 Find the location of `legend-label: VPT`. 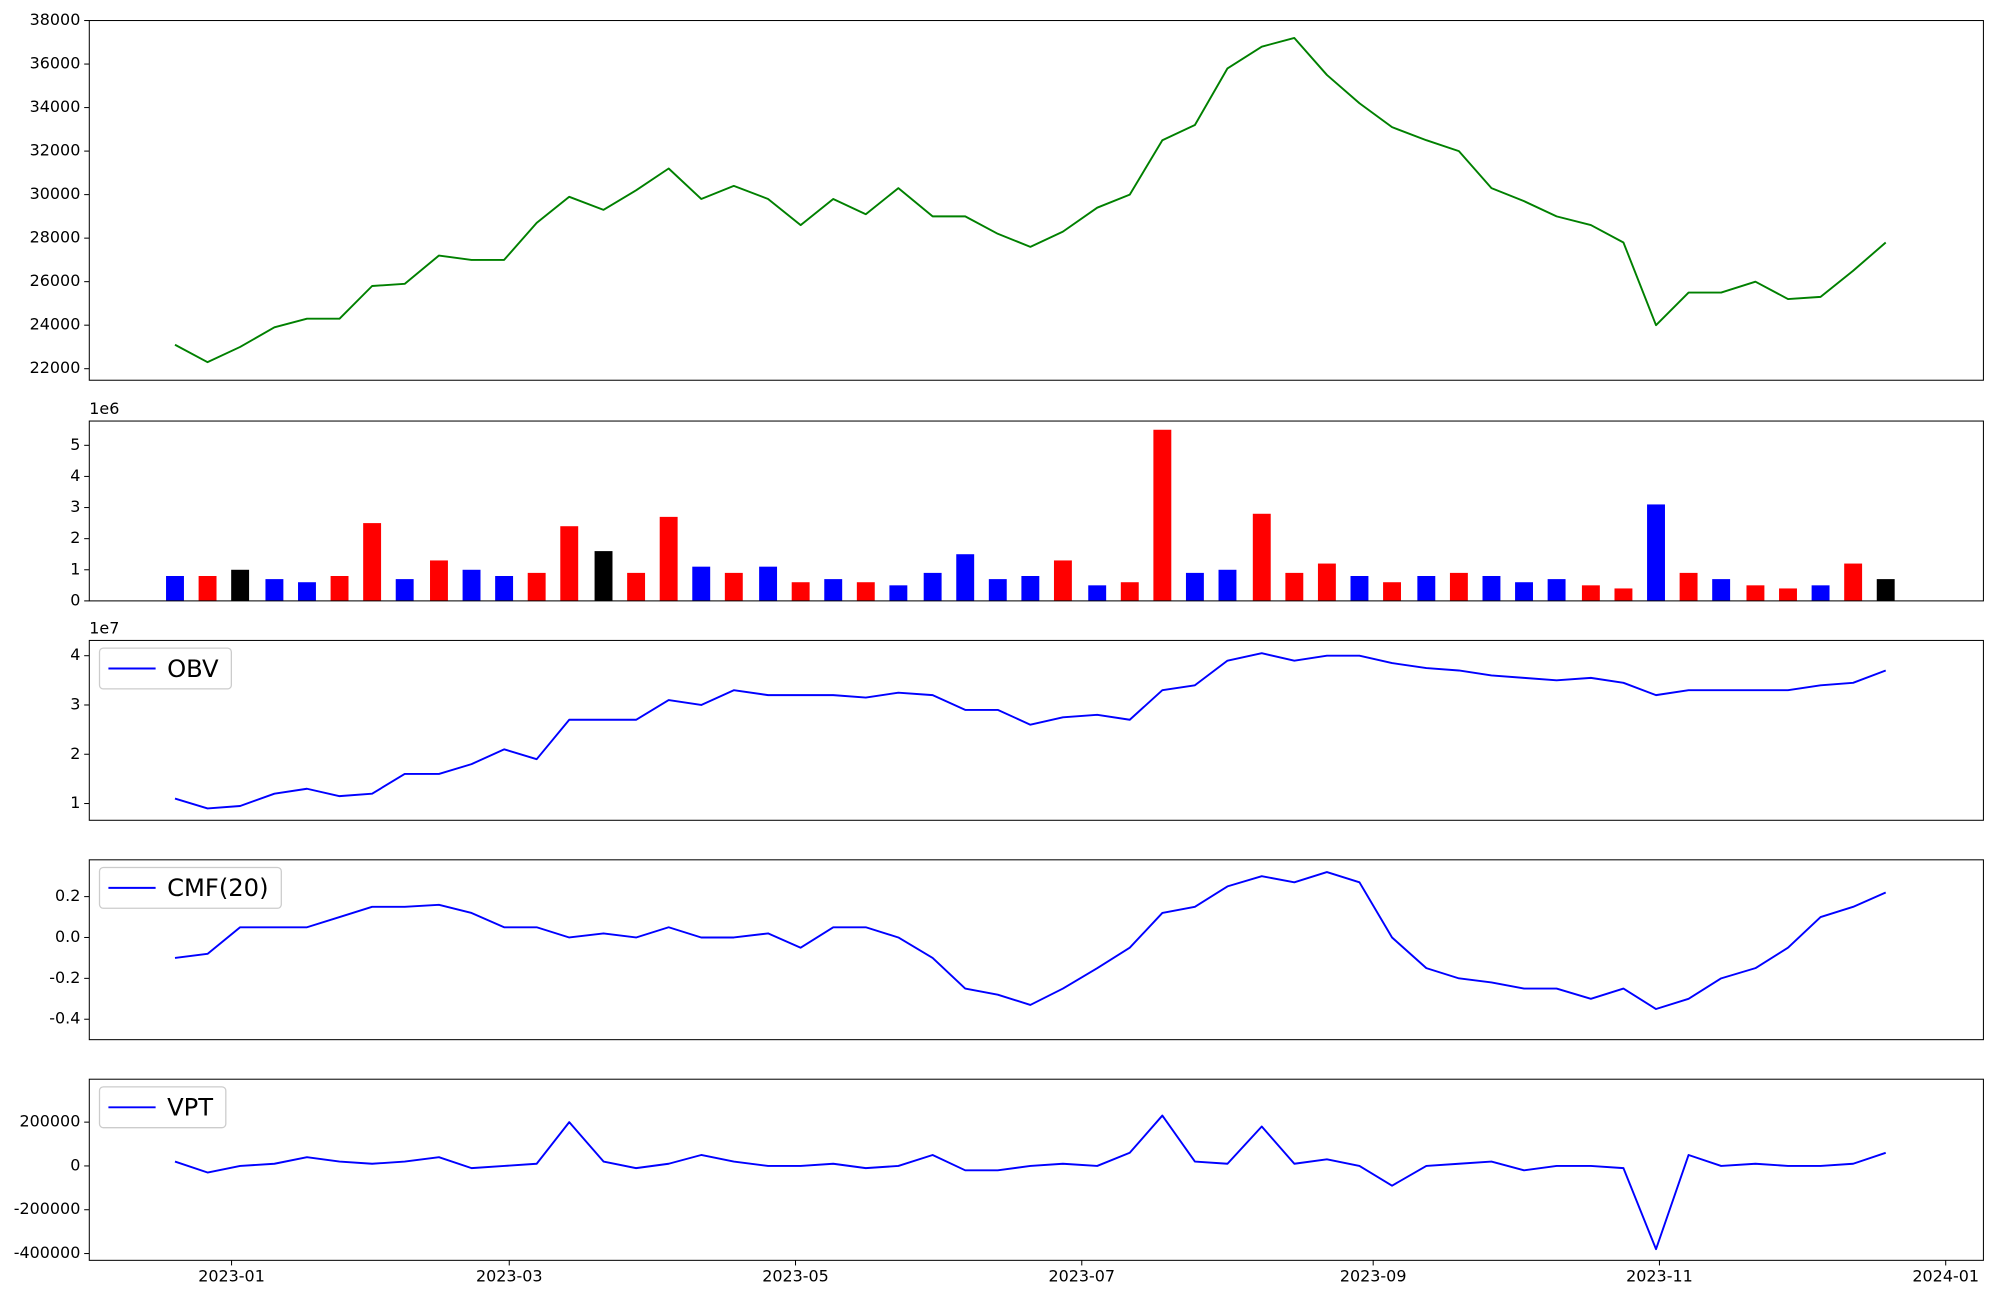

legend-label: VPT is located at coordinates (190, 1108).